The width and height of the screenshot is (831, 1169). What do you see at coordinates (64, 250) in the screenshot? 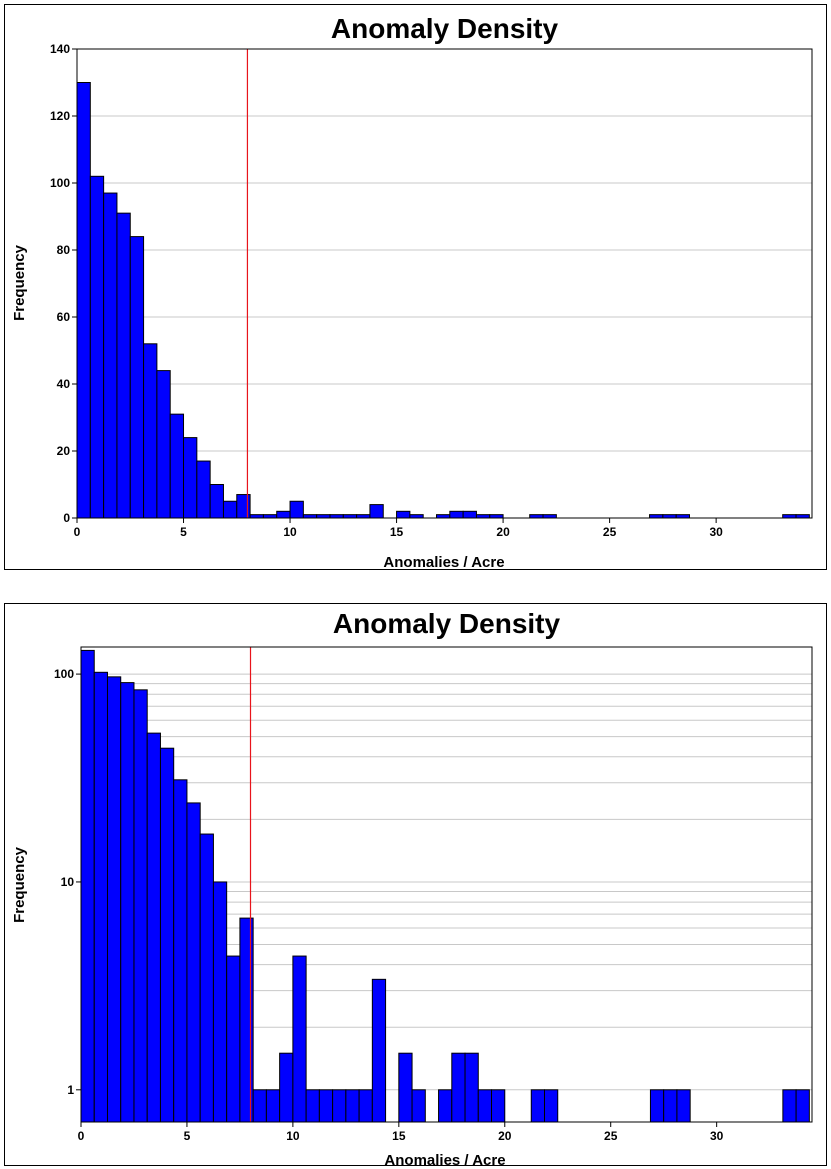
I see `y-tick-label: 80` at bounding box center [64, 250].